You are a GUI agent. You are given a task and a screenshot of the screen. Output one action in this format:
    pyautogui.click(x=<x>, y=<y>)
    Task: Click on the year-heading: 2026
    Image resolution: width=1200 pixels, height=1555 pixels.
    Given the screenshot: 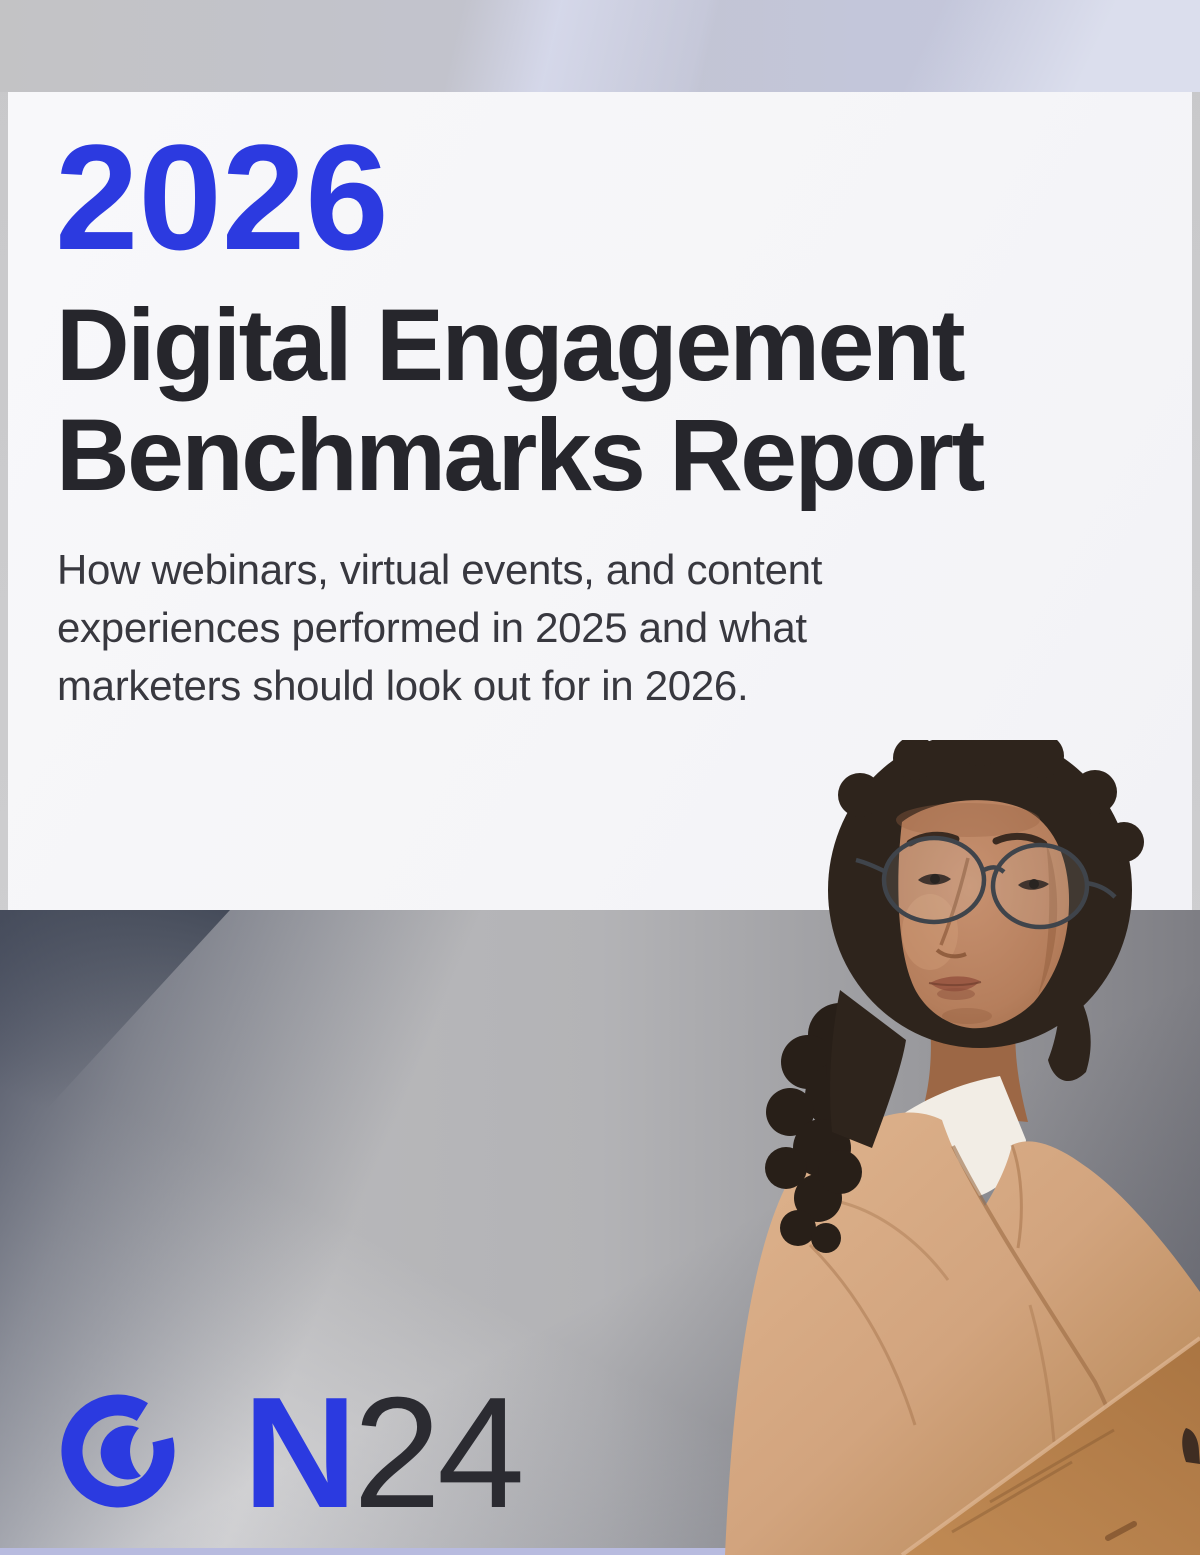 What is the action you would take?
    pyautogui.click(x=222, y=197)
    